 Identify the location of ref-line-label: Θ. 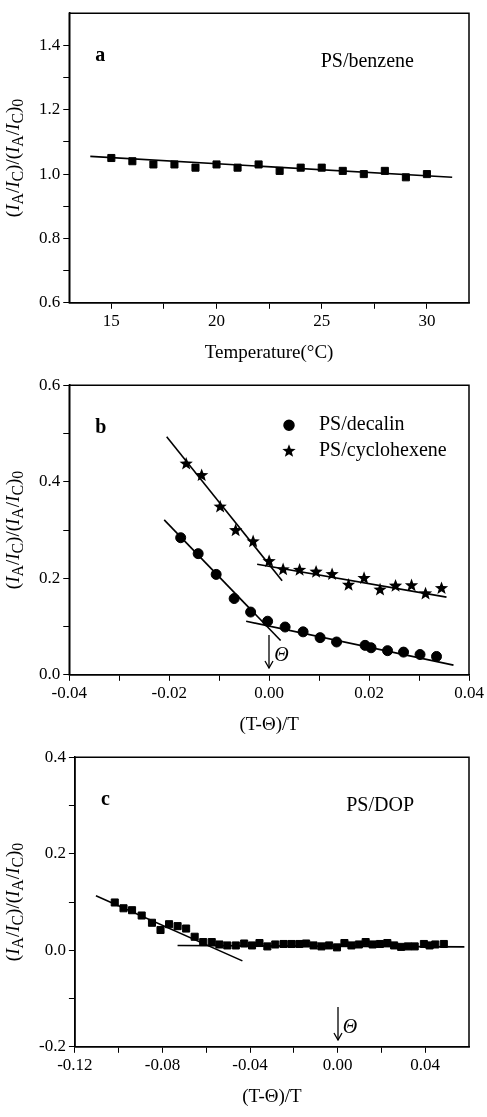
(281, 653).